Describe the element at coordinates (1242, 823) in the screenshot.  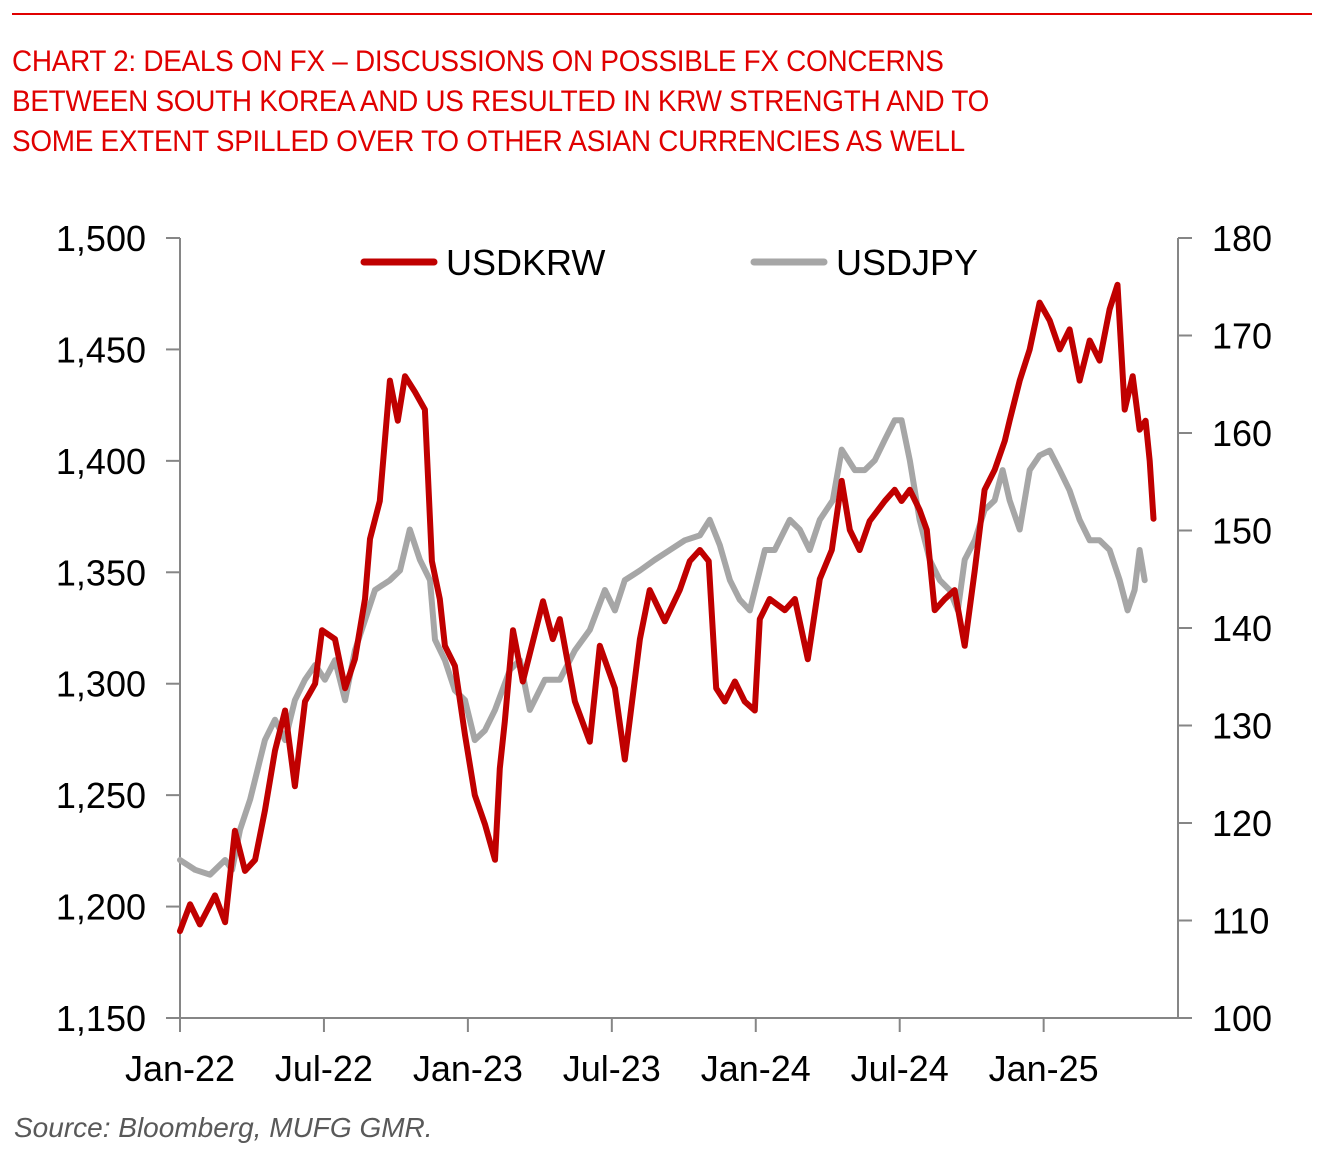
I see `y-right-tick-label: 120` at that location.